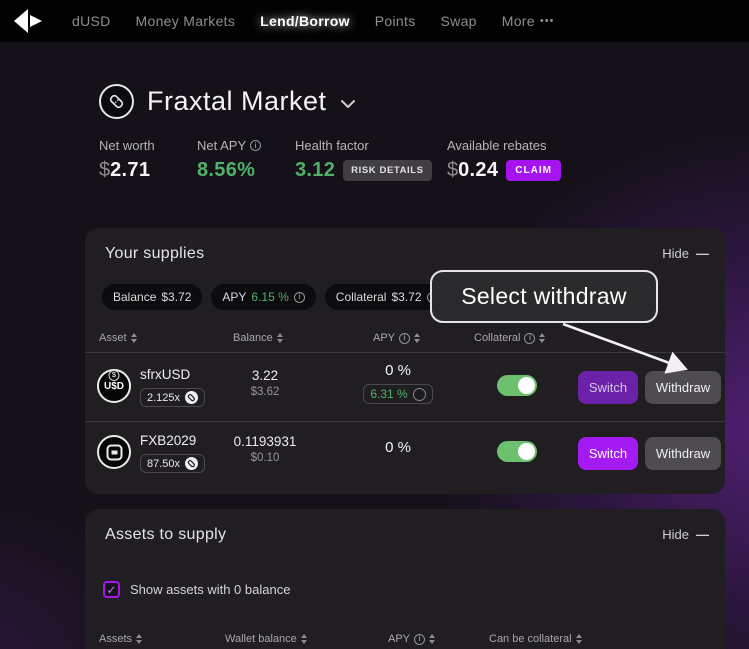 The image size is (749, 649). I want to click on column-header-balance: Balance, so click(258, 338).